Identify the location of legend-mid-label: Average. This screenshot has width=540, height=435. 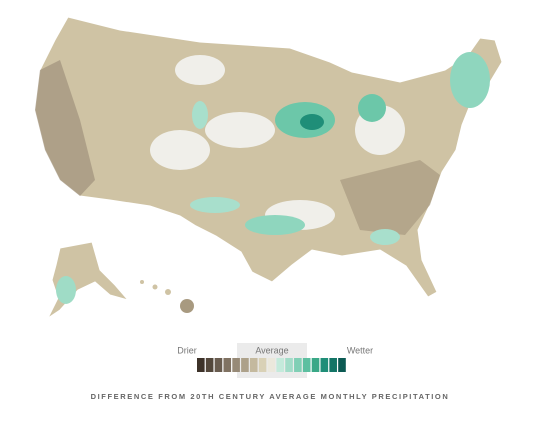
(271, 350).